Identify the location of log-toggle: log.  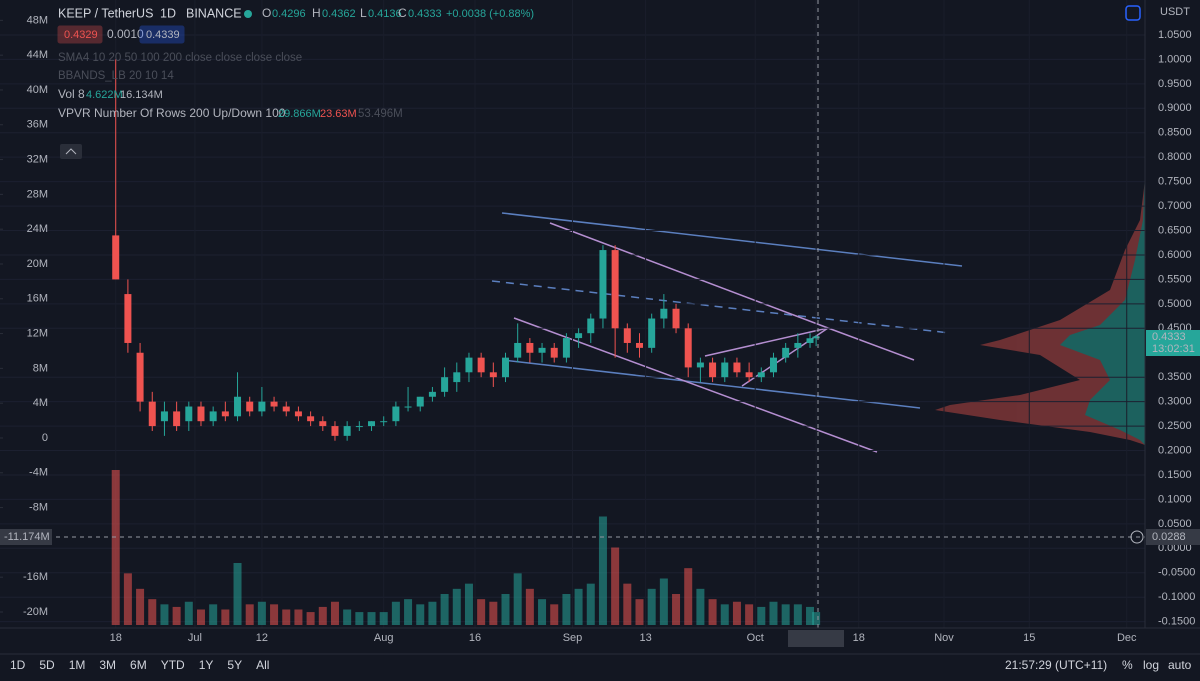
(1151, 665).